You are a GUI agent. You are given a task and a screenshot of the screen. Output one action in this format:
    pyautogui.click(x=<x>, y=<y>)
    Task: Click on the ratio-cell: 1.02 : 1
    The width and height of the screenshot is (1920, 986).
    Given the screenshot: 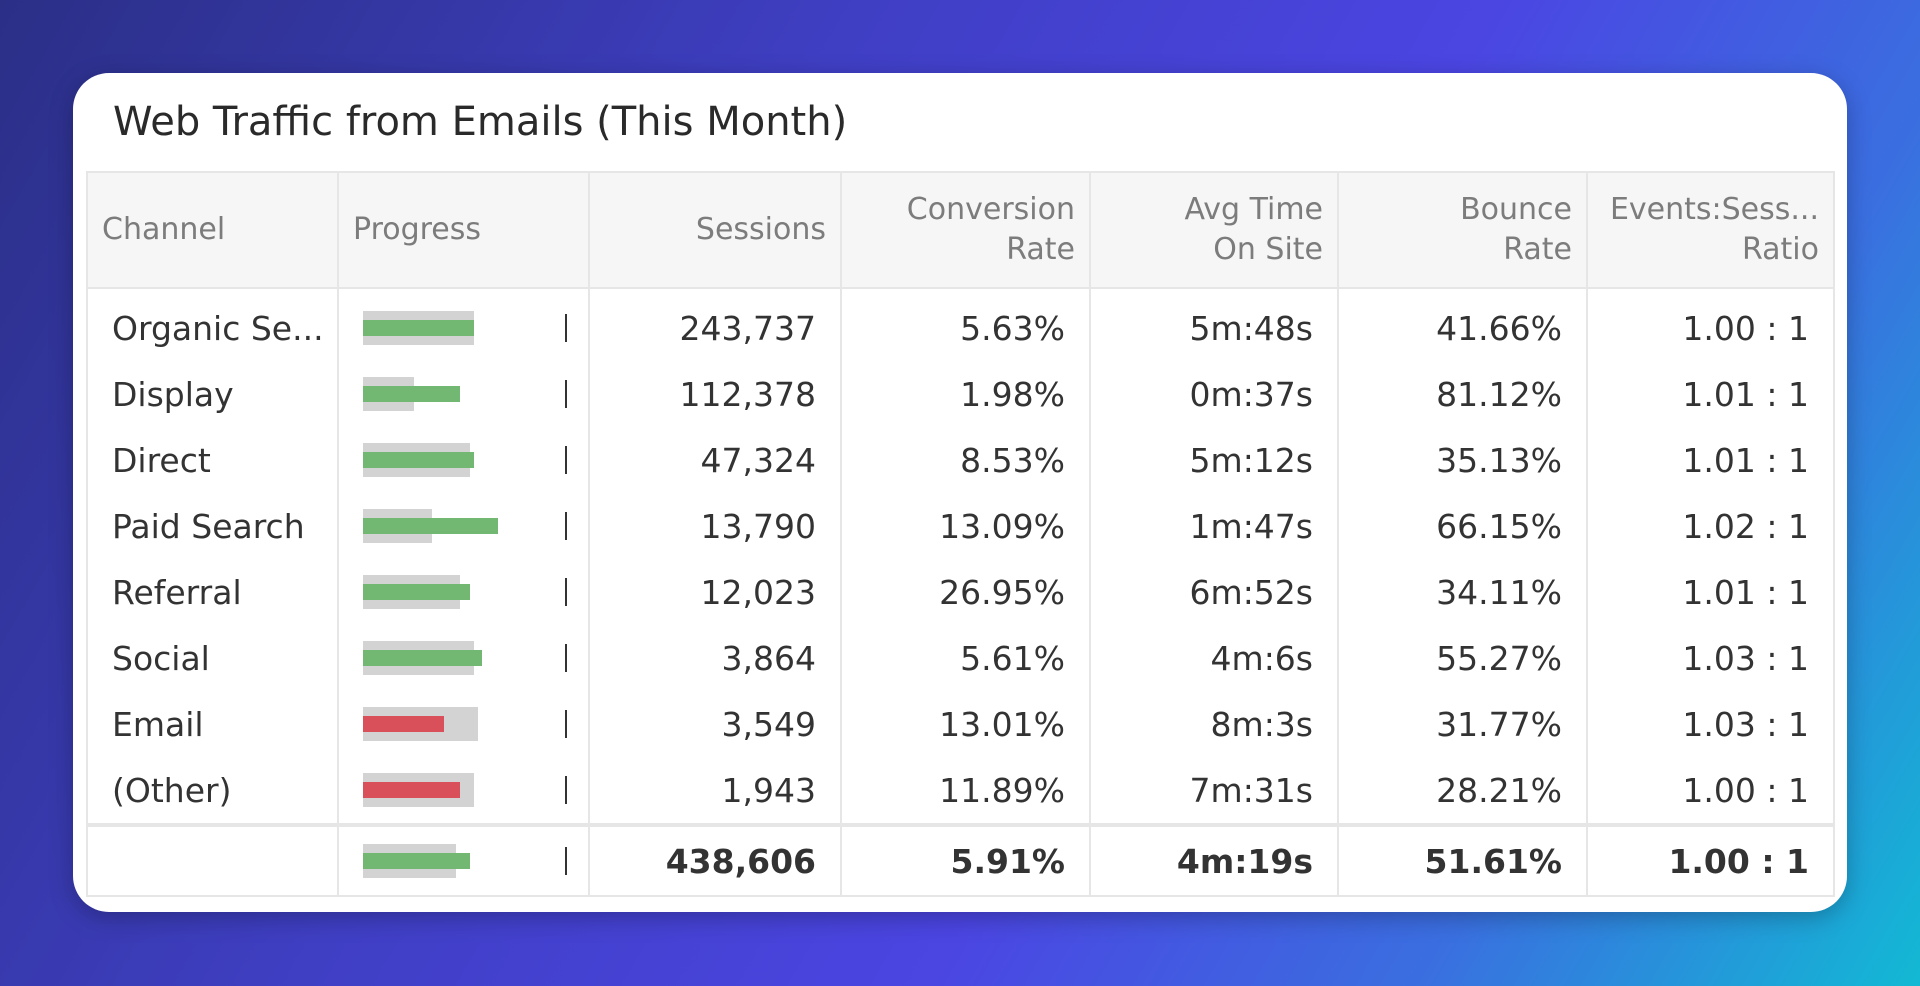 What is the action you would take?
    pyautogui.click(x=1710, y=526)
    